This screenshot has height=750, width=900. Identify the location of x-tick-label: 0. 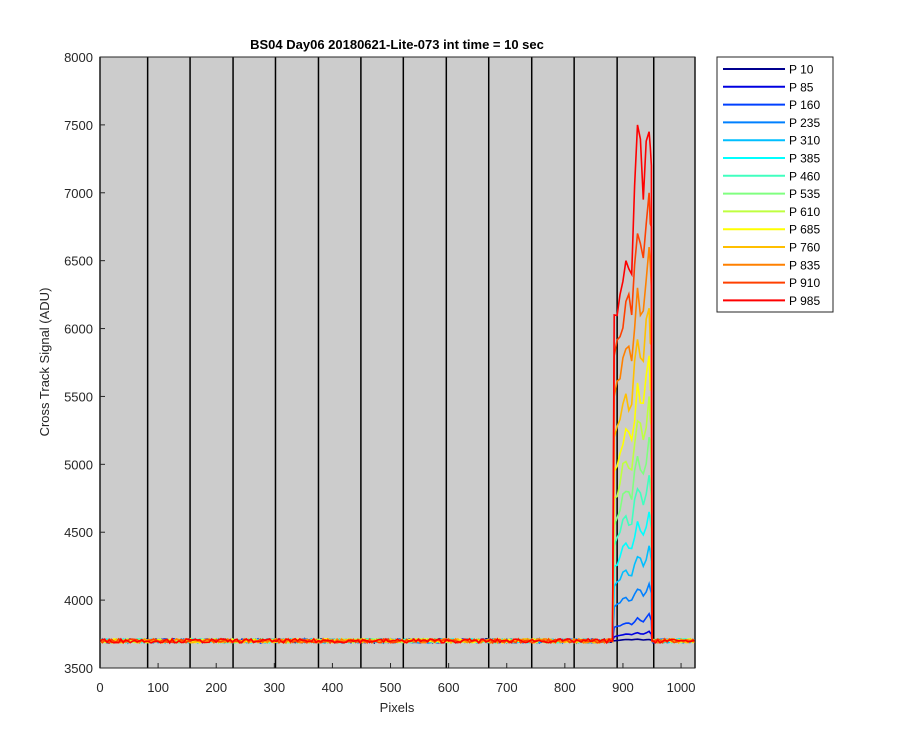
(99, 687).